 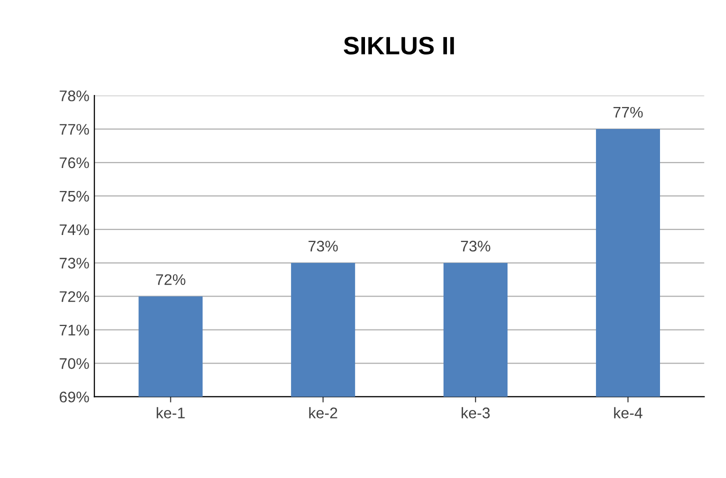 I want to click on y-tick-label: 78%, so click(x=74, y=96).